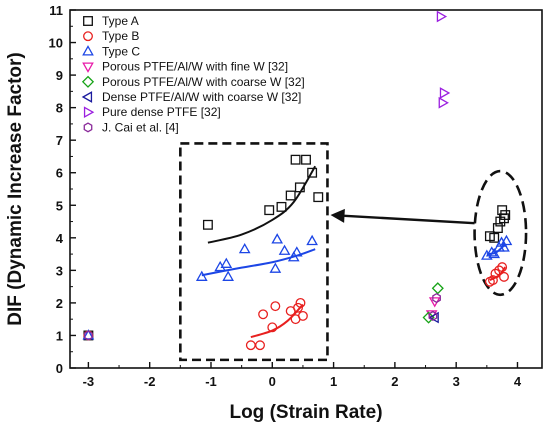 The height and width of the screenshot is (434, 550). What do you see at coordinates (59, 368) in the screenshot?
I see `y-tick-label: 0` at bounding box center [59, 368].